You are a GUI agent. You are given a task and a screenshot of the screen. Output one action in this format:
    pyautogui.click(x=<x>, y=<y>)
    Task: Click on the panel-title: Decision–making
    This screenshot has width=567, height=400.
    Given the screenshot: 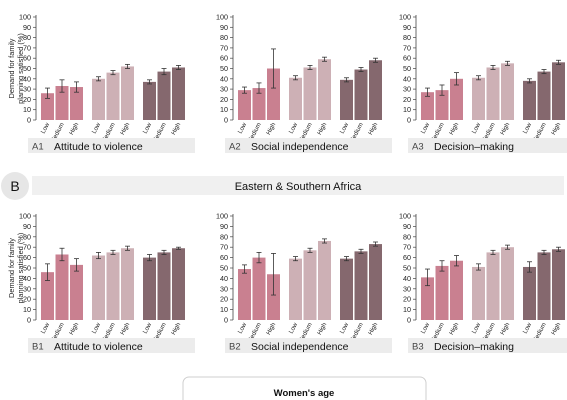 What is the action you would take?
    pyautogui.click(x=474, y=147)
    